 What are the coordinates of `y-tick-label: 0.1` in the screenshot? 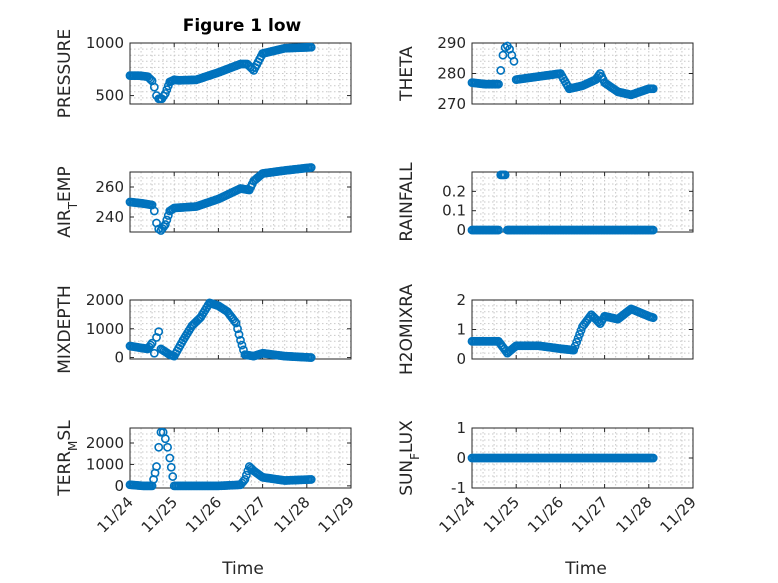 It's located at (454, 211).